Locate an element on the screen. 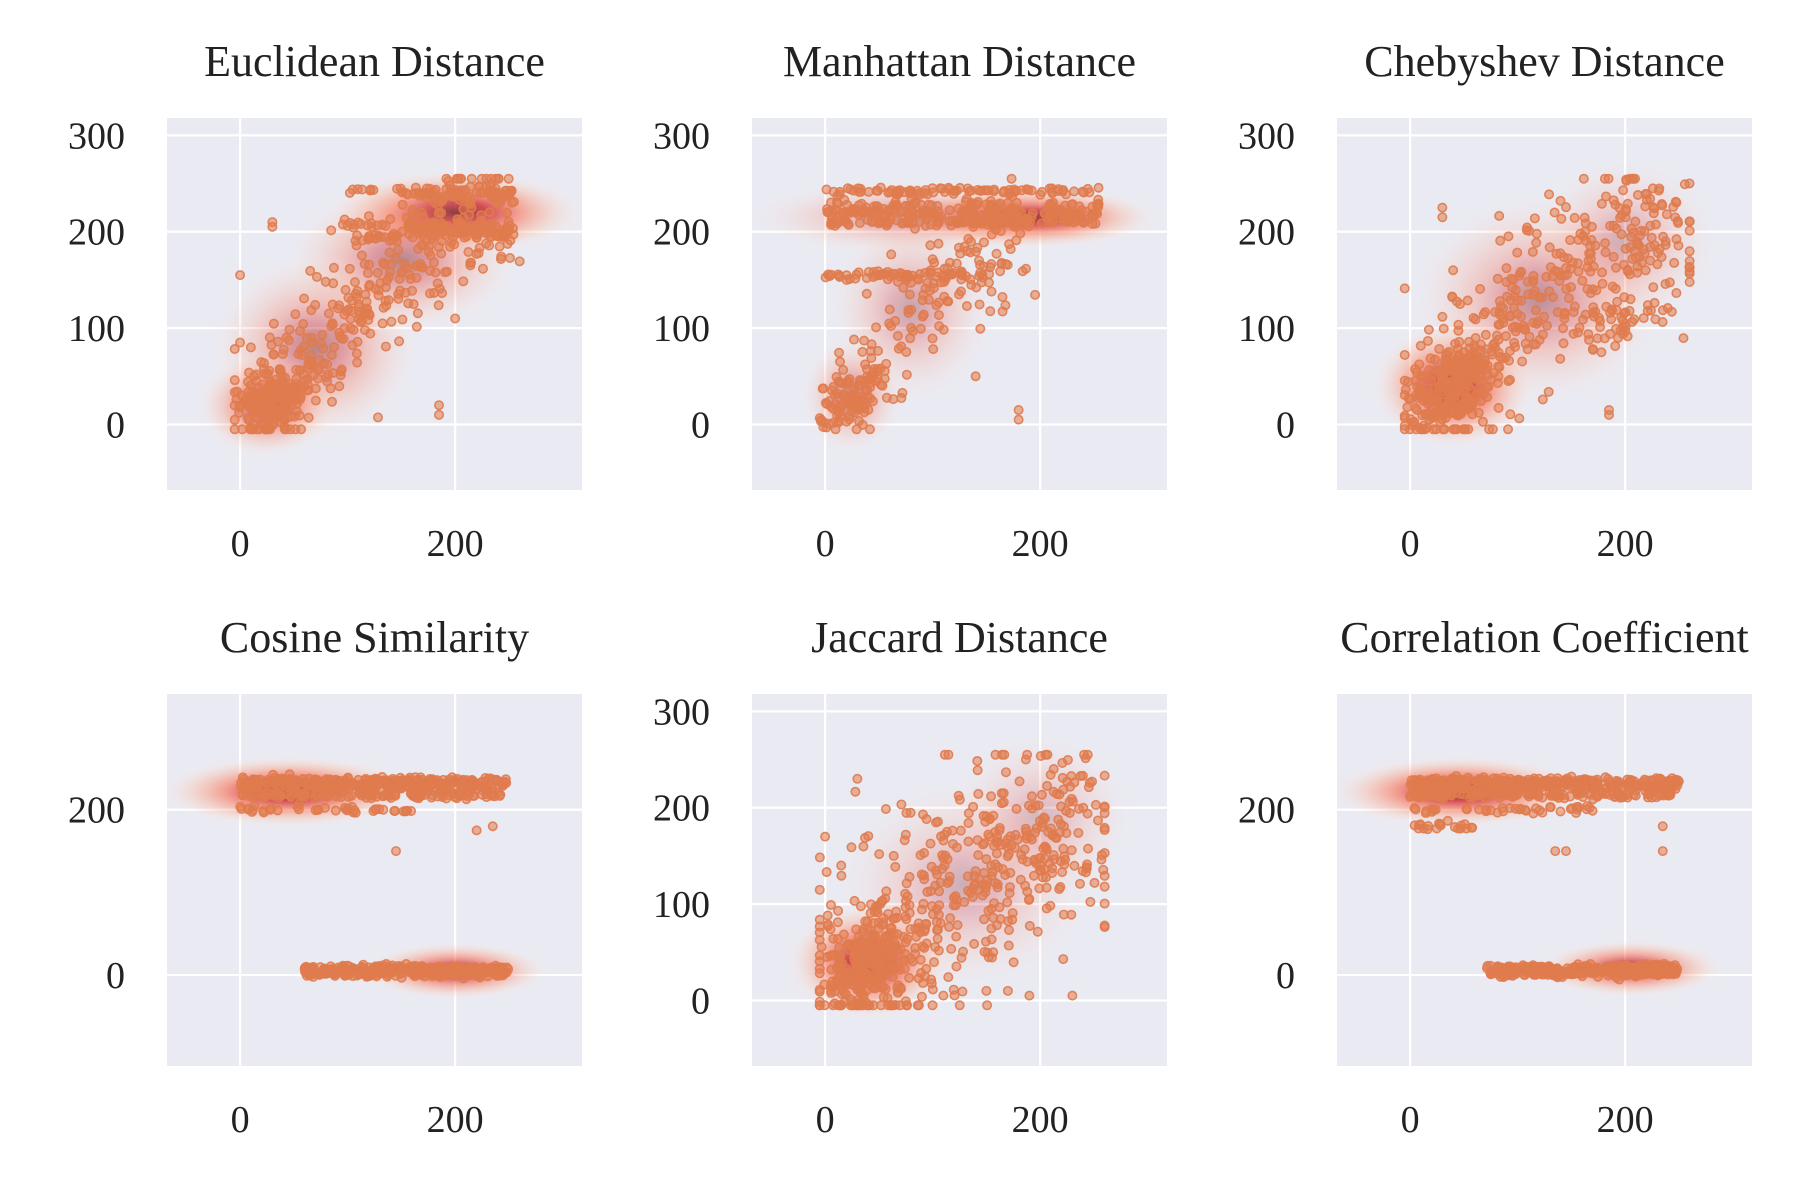 The image size is (1800, 1200). x-tick-label: 200 is located at coordinates (1625, 1120).